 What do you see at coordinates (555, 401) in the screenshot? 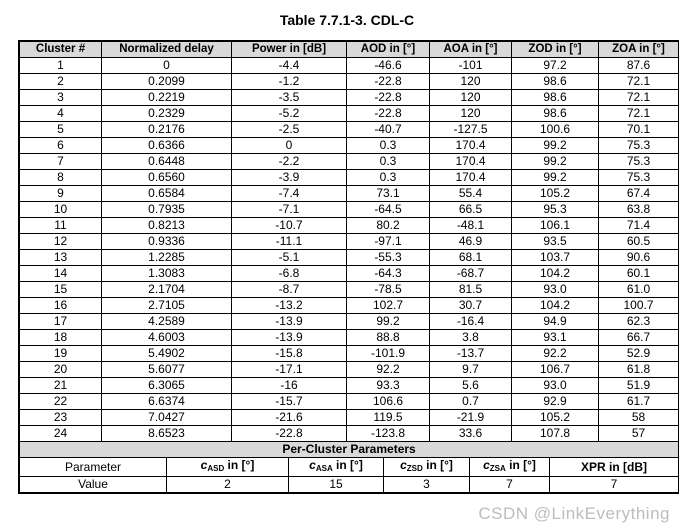
I see `cell: 92.9` at bounding box center [555, 401].